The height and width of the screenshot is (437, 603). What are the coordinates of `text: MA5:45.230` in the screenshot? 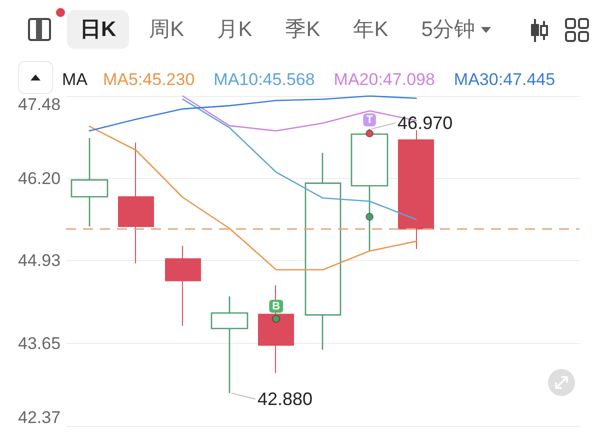 It's located at (149, 79).